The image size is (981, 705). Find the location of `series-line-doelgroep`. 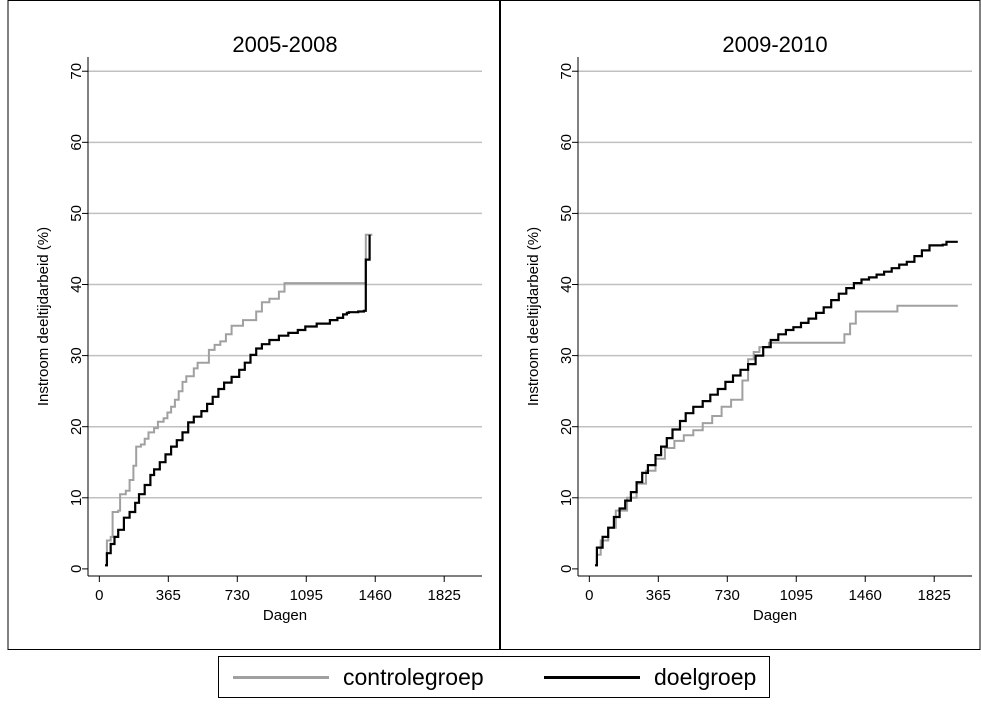

series-line-doelgroep is located at coordinates (238, 400).